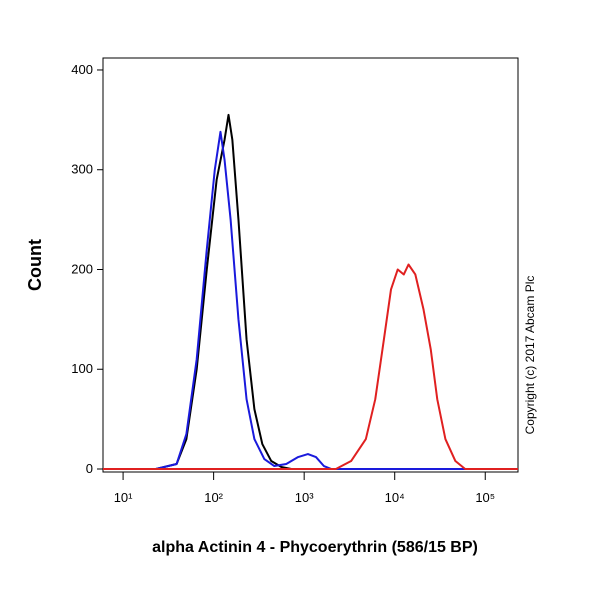 The height and width of the screenshot is (605, 600). Describe the element at coordinates (304, 497) in the screenshot. I see `x-tick-label: 10³` at that location.